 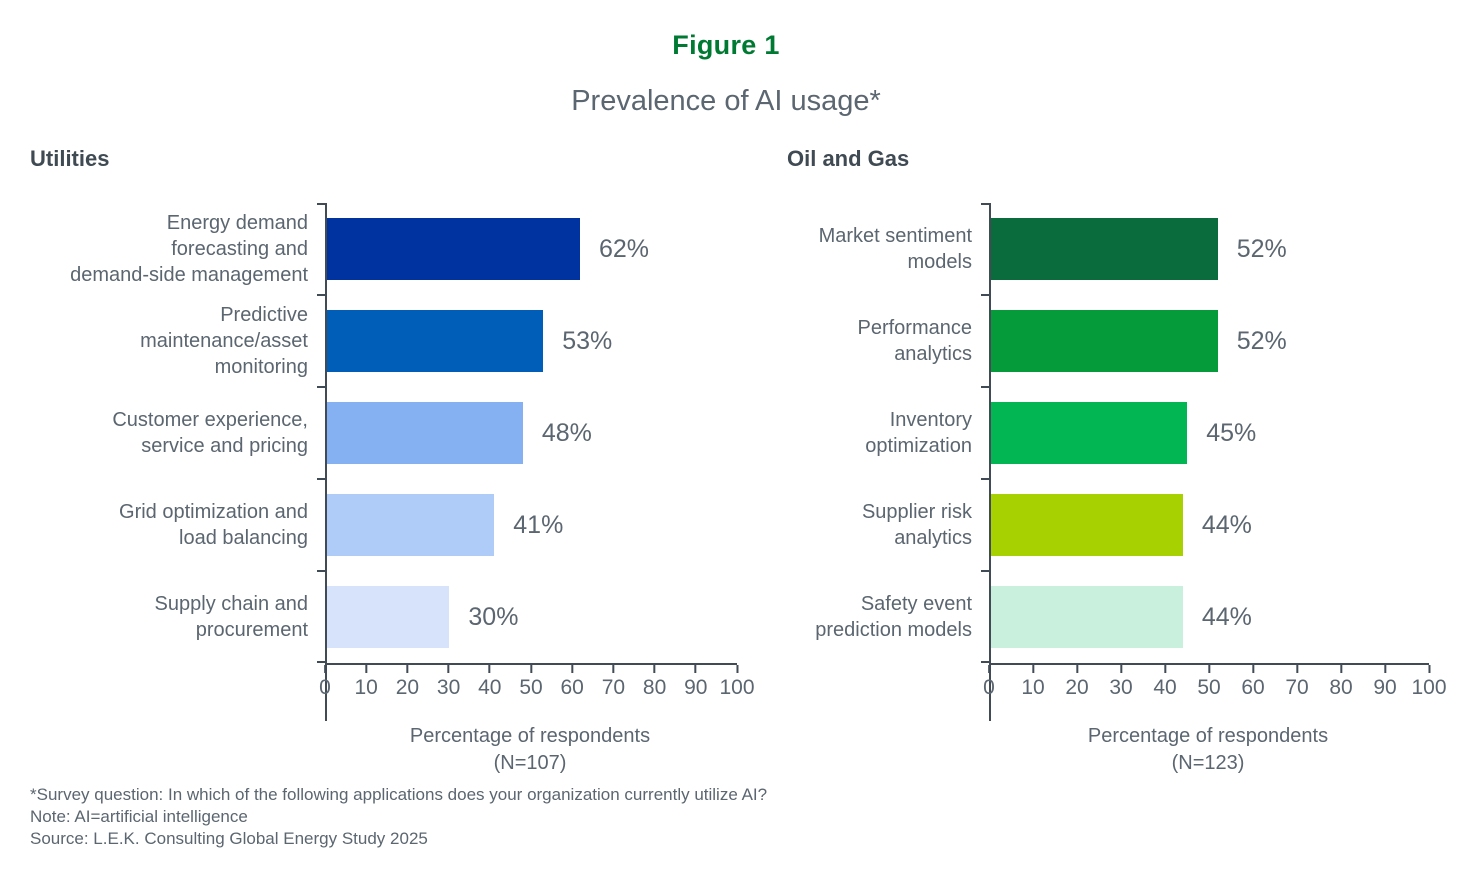 What do you see at coordinates (726, 45) in the screenshot?
I see `figure-title: Figure 1` at bounding box center [726, 45].